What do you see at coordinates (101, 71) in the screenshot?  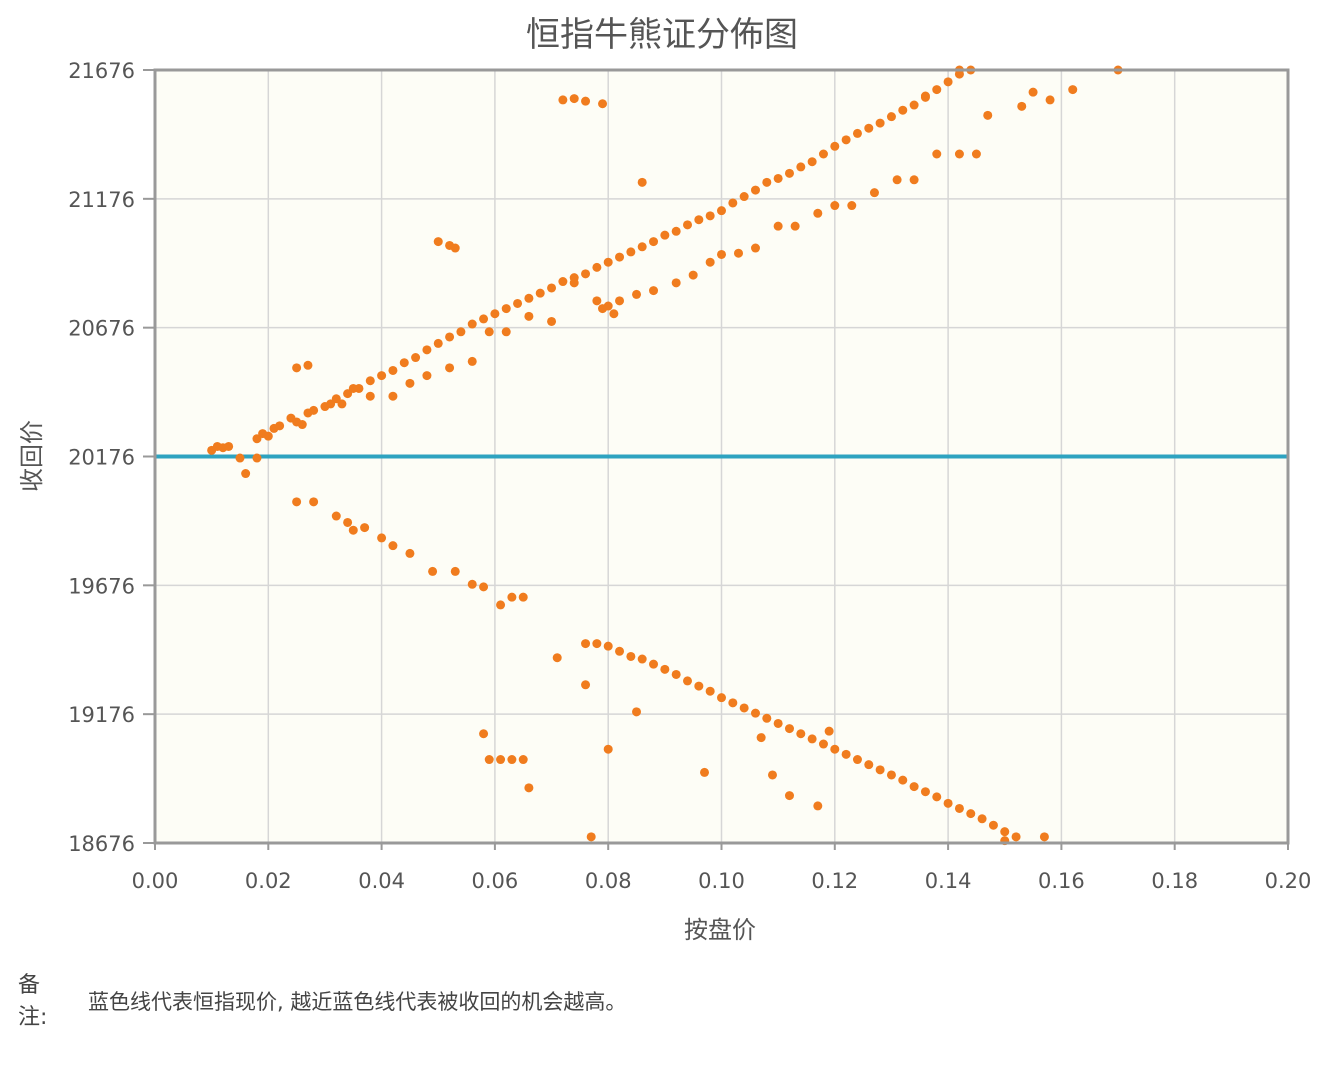 I see `y-tick-label: 21676` at bounding box center [101, 71].